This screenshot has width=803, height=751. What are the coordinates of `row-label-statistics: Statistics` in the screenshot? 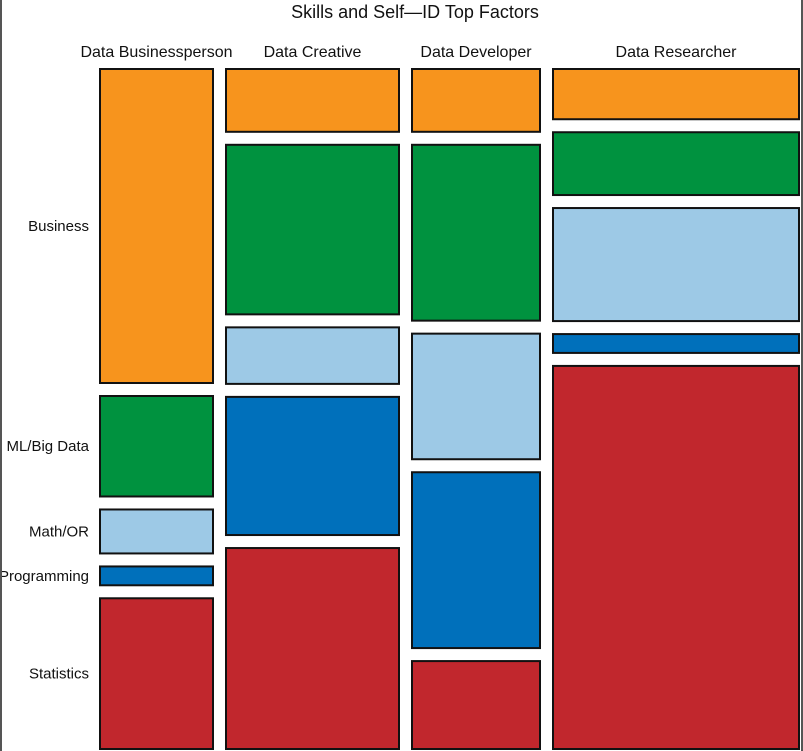 It's located at (59, 674).